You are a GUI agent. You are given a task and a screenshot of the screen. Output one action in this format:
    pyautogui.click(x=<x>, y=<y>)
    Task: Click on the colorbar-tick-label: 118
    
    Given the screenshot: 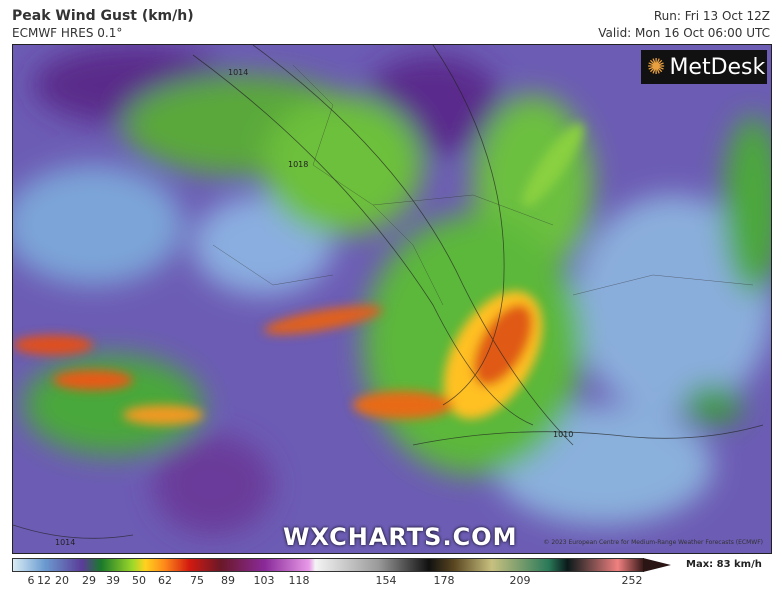 What is the action you would take?
    pyautogui.click(x=299, y=580)
    